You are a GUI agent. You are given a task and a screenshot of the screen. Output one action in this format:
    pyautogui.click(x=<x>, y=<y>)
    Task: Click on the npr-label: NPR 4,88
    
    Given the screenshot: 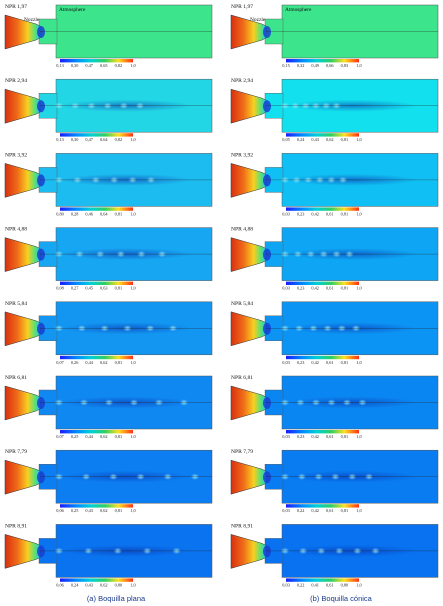 What is the action you would take?
    pyautogui.click(x=16, y=230)
    